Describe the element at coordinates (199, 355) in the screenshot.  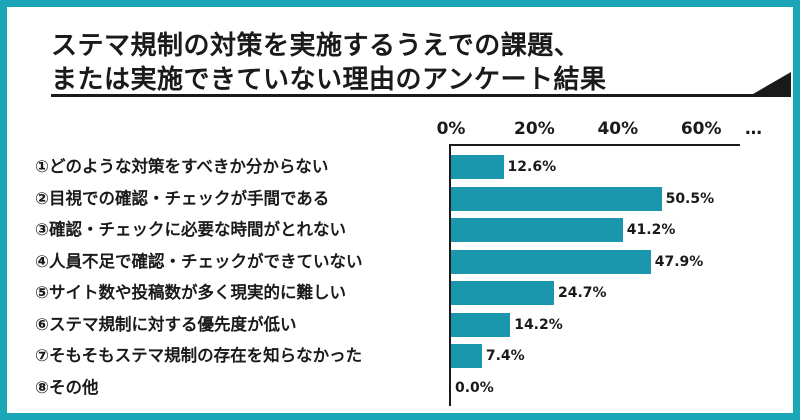
I see `category-label: ⑦そもそもステマ規制の存在を知らなかった` at that location.